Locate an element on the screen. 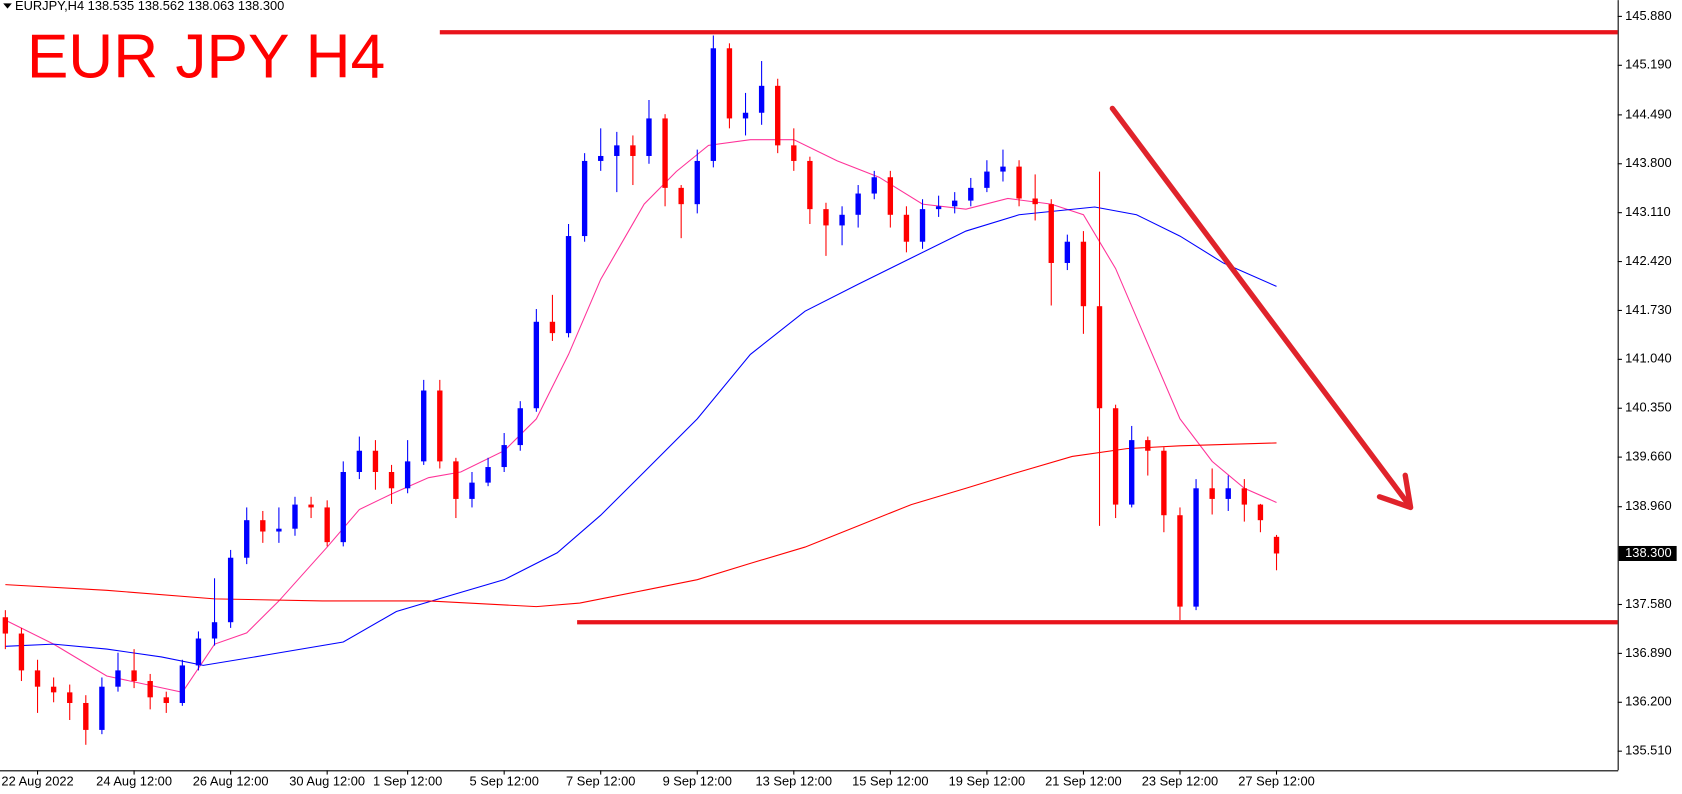 This screenshot has width=1682, height=794. chart-title: EUR JPY H4 is located at coordinates (206, 56).